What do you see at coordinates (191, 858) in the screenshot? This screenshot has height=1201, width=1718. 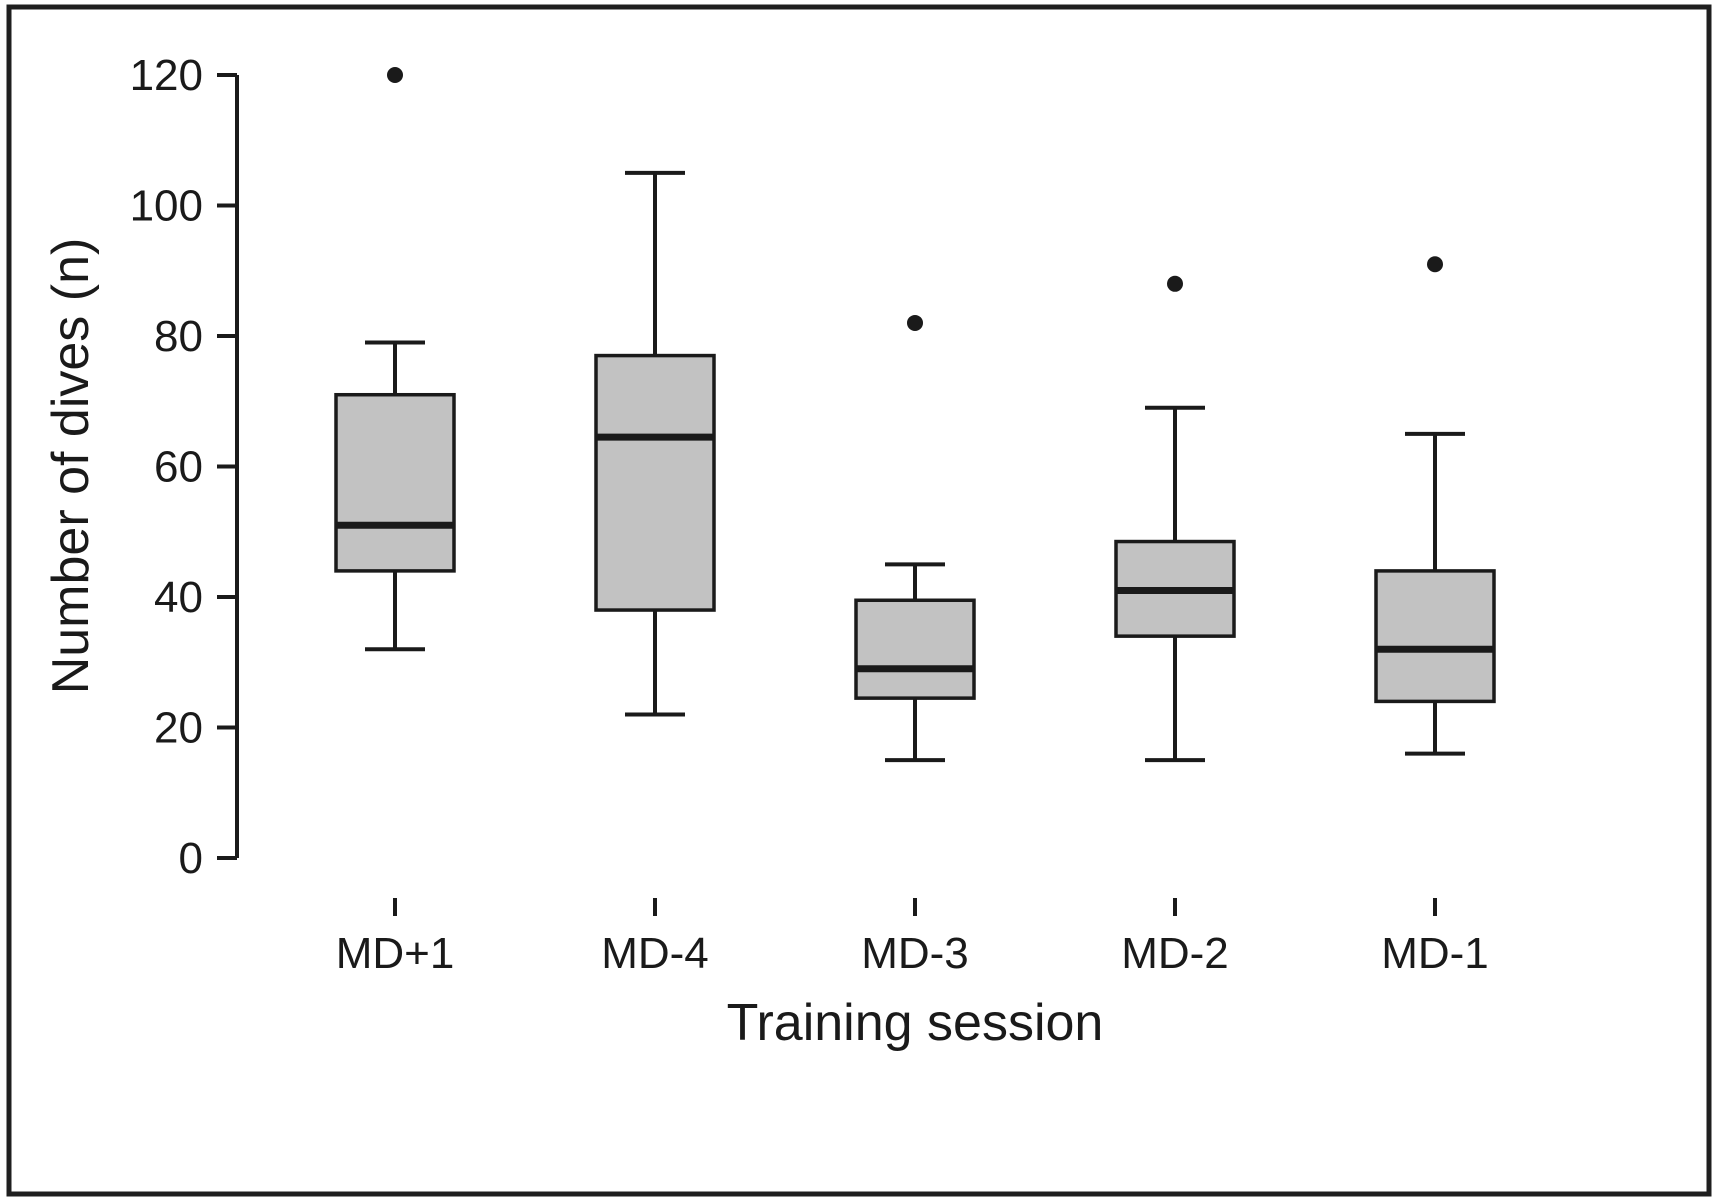 I see `y-tick-label: 0` at bounding box center [191, 858].